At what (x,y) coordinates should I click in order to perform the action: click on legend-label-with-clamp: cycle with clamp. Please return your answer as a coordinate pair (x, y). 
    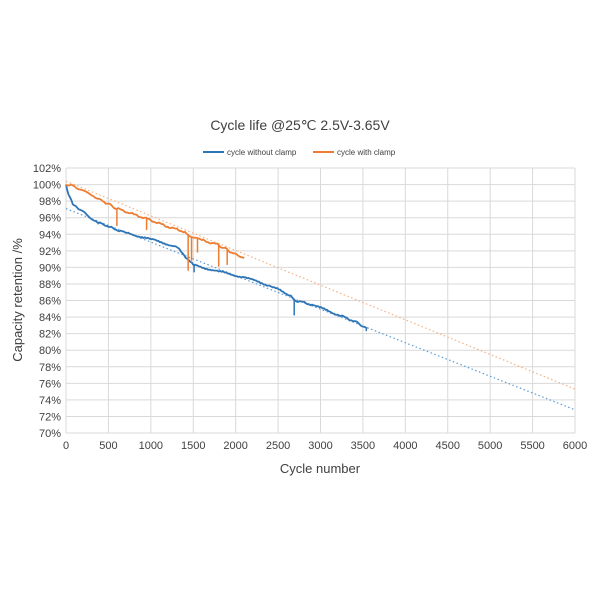
    Looking at the image, I should click on (366, 152).